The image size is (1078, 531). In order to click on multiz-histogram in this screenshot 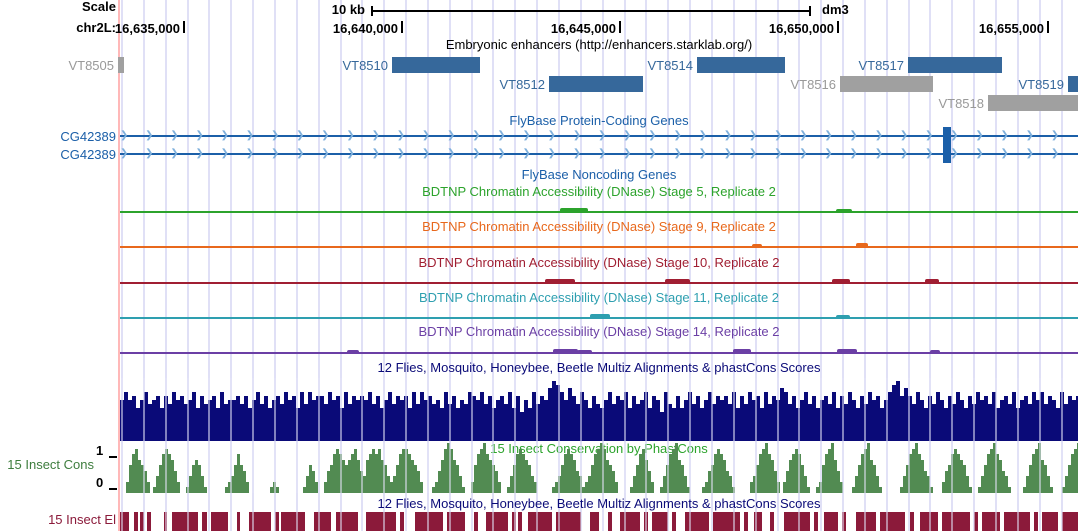, I will do `click(599, 409)`.